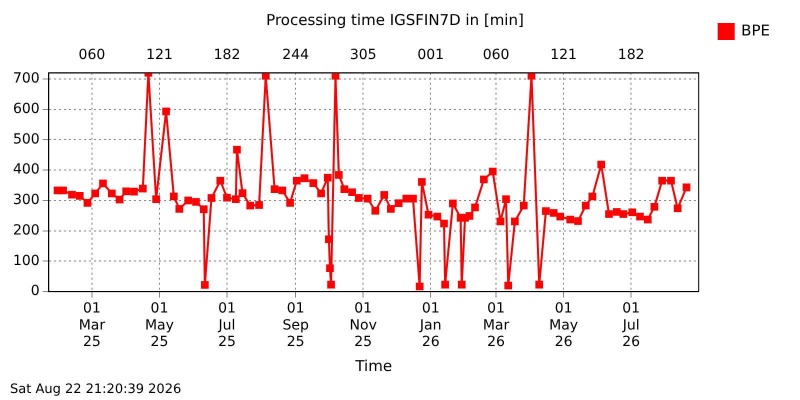  What do you see at coordinates (26, 170) in the screenshot?
I see `y-tick-label: 400` at bounding box center [26, 170].